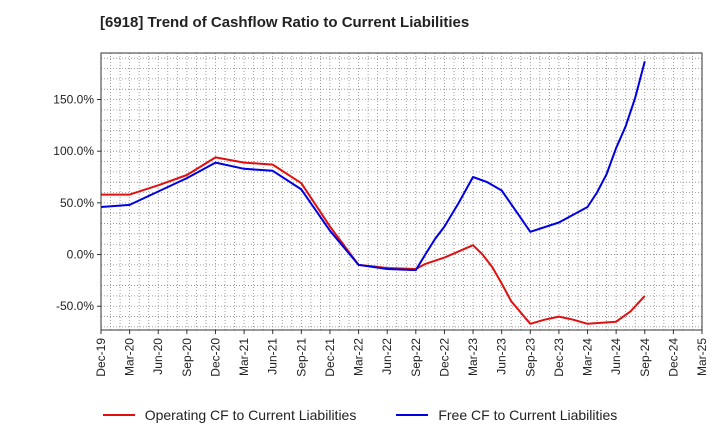 This screenshot has width=720, height=440. Describe the element at coordinates (502, 356) in the screenshot. I see `x-tick-label: Jun-23` at that location.